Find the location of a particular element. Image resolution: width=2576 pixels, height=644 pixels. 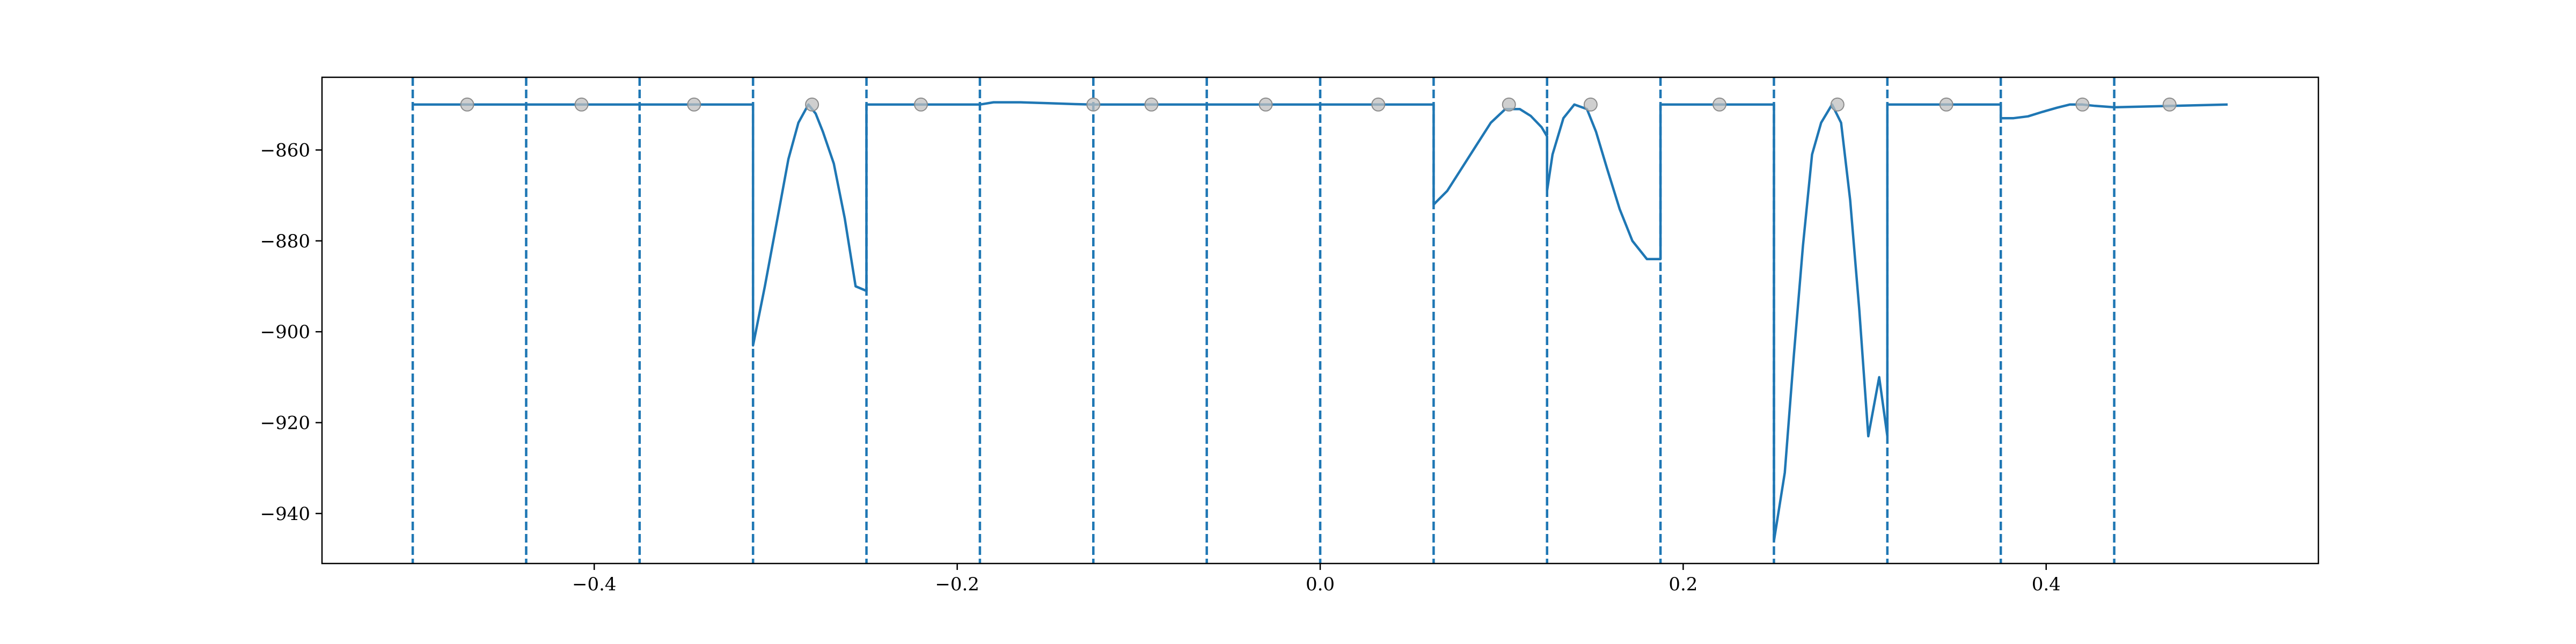

x-tick-label-1: −0.2 is located at coordinates (957, 584).